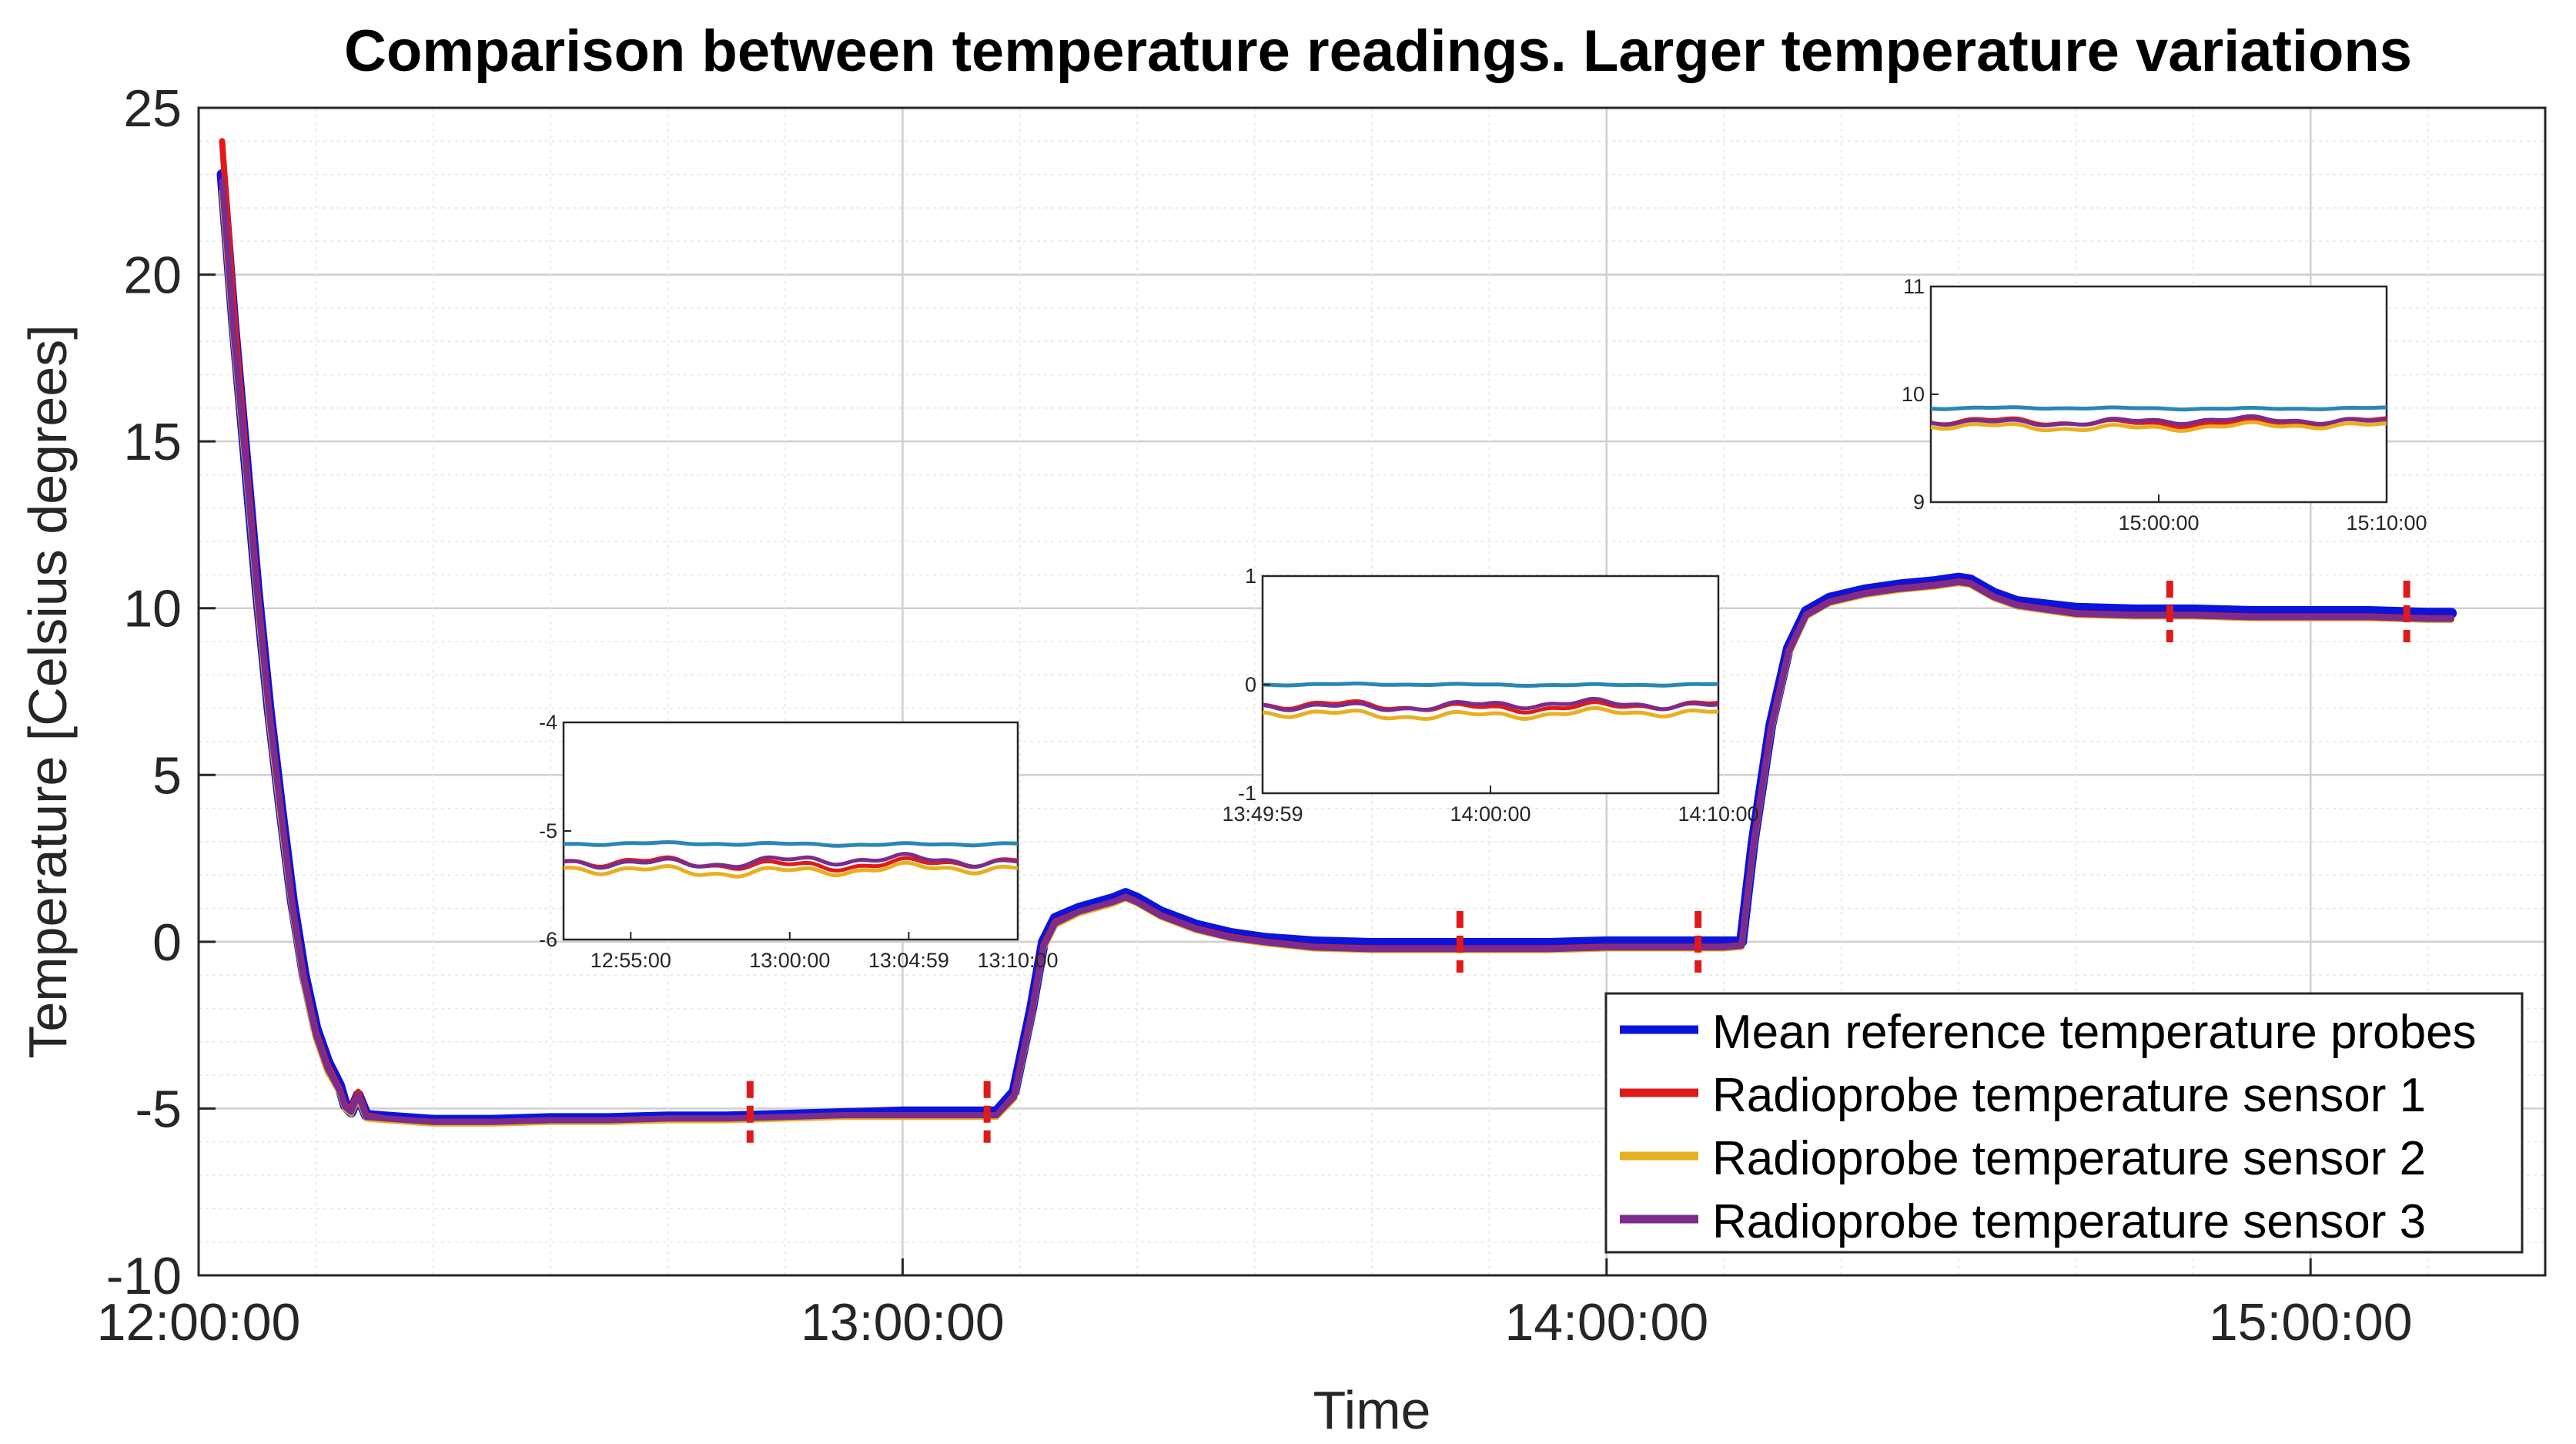 Image resolution: width=2576 pixels, height=1444 pixels. Describe the element at coordinates (48, 691) in the screenshot. I see `y-axis-label: Temperature [Celsius degrees]` at that location.